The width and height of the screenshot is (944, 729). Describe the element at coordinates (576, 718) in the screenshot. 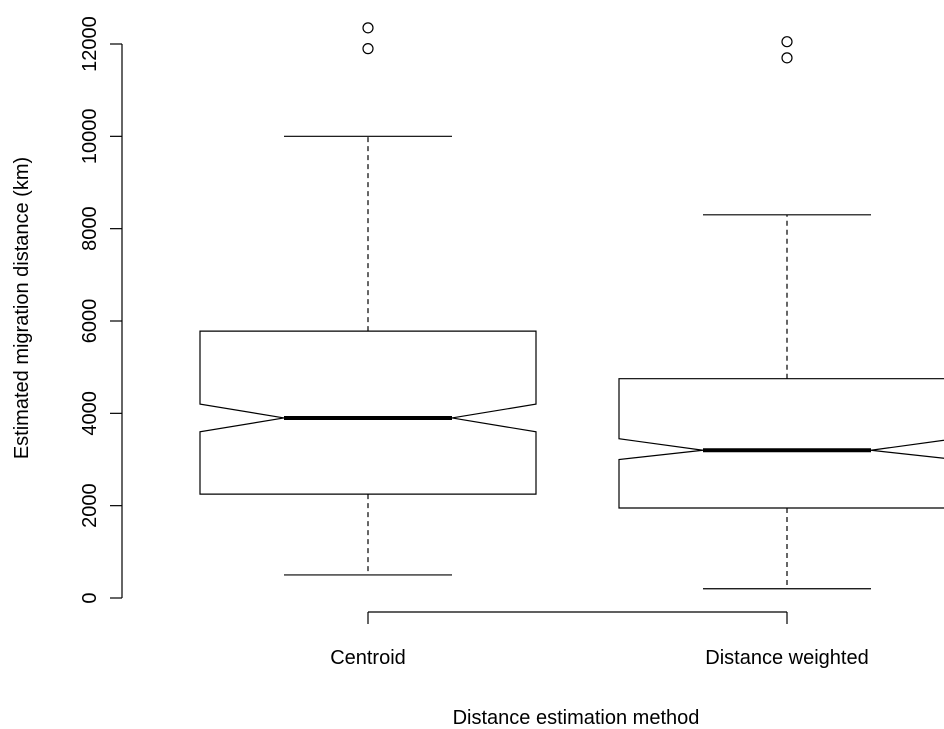

I see `x-axis-label: Distance estimation method` at that location.